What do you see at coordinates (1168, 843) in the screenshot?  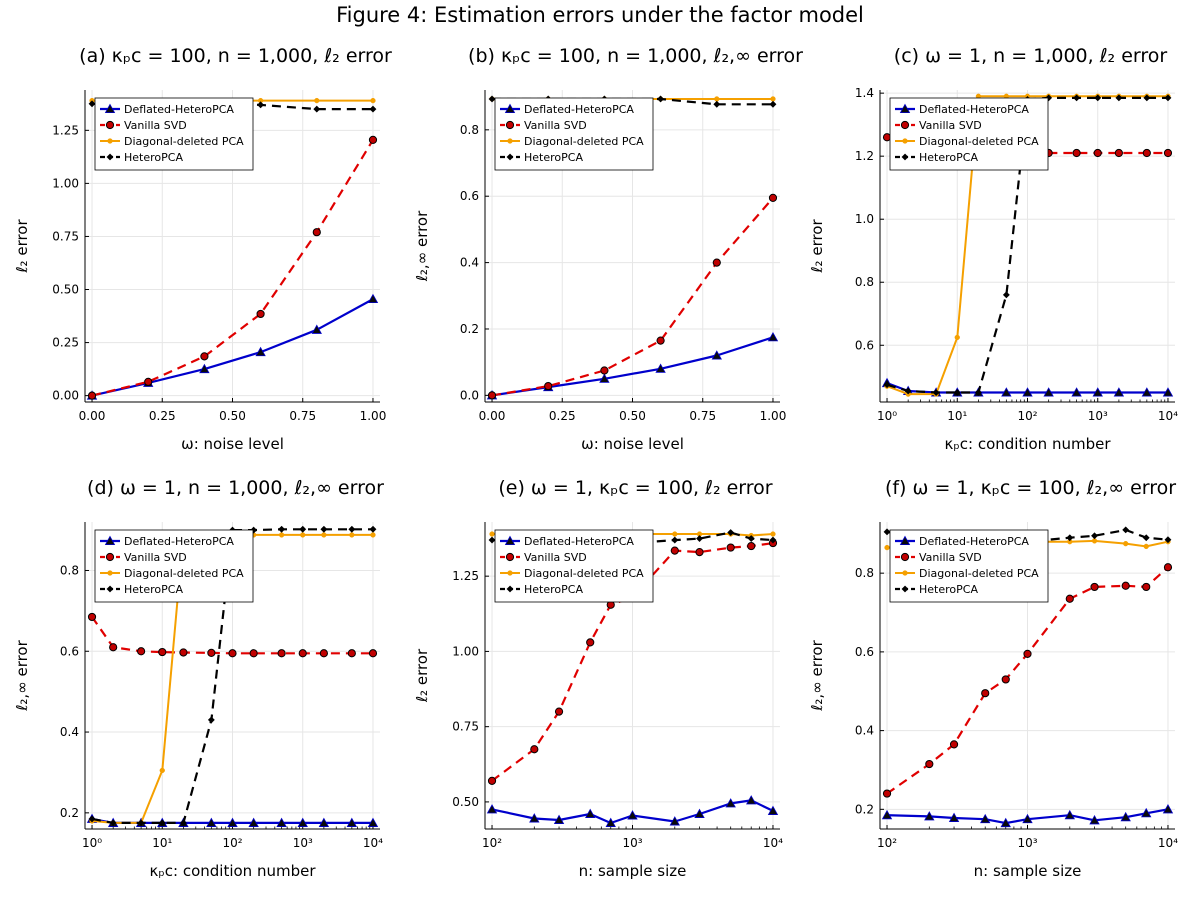 I see `x-tick-label: 10⁴` at bounding box center [1168, 843].